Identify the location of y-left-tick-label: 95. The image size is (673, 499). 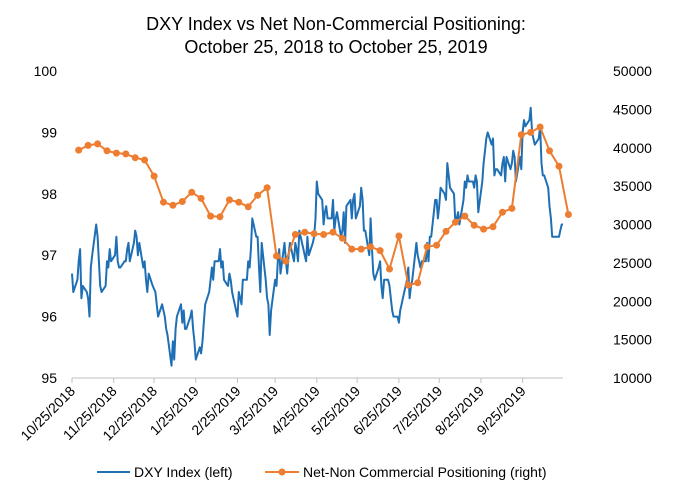
(49, 378).